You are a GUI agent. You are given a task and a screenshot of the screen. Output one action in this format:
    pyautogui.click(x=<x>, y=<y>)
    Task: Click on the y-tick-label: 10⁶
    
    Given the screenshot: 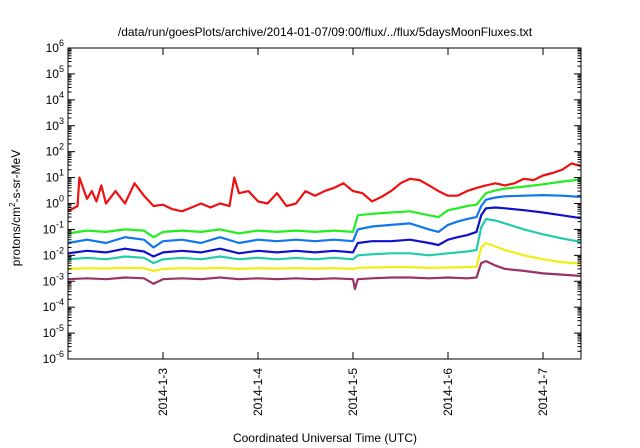 What is the action you would take?
    pyautogui.click(x=55, y=46)
    